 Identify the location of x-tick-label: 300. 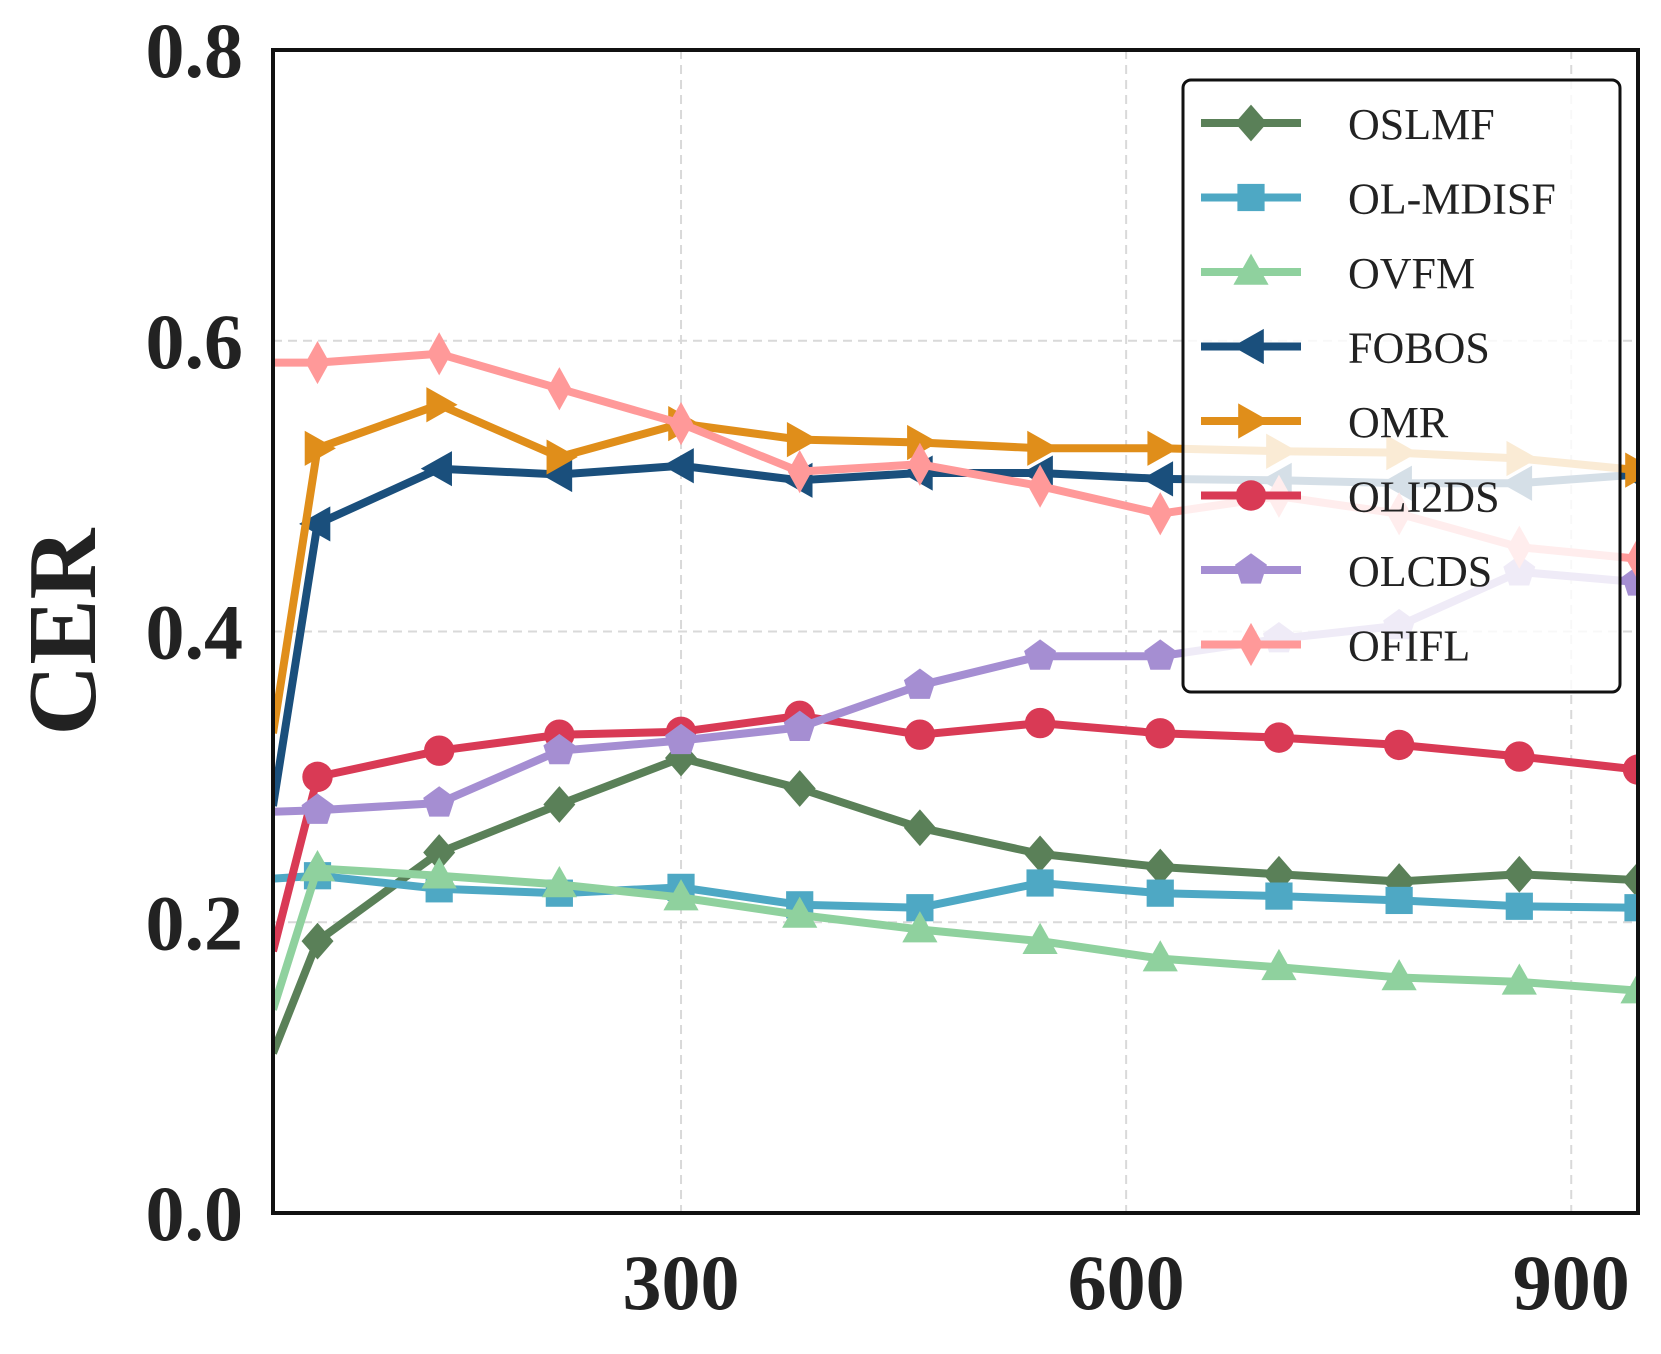
(681, 1282).